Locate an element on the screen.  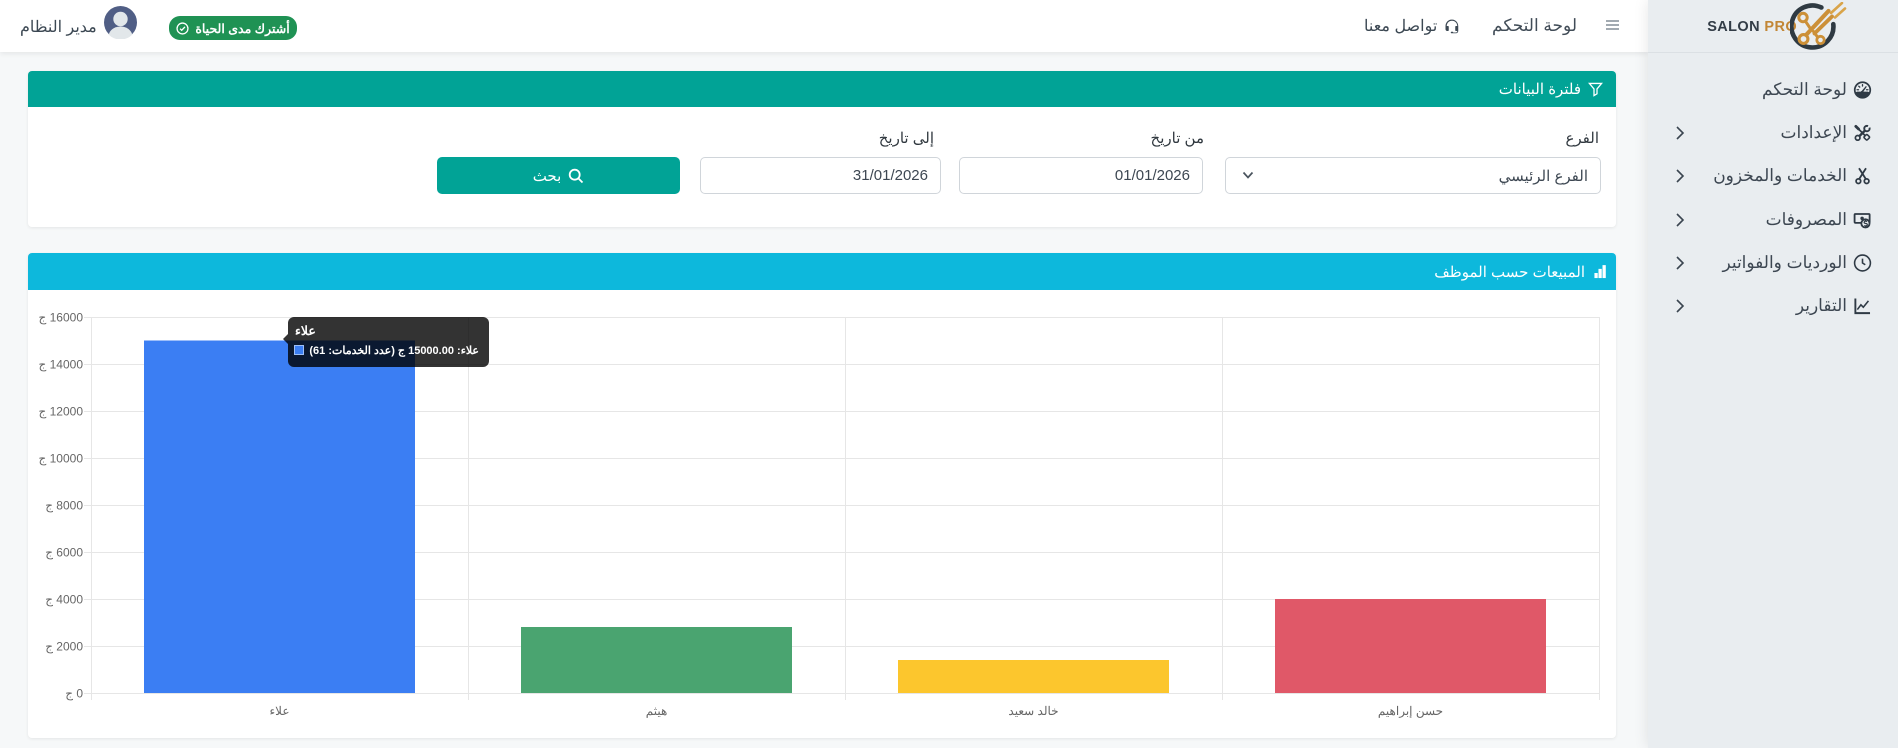
svg-text: ج 12000 is located at coordinates (61, 412).